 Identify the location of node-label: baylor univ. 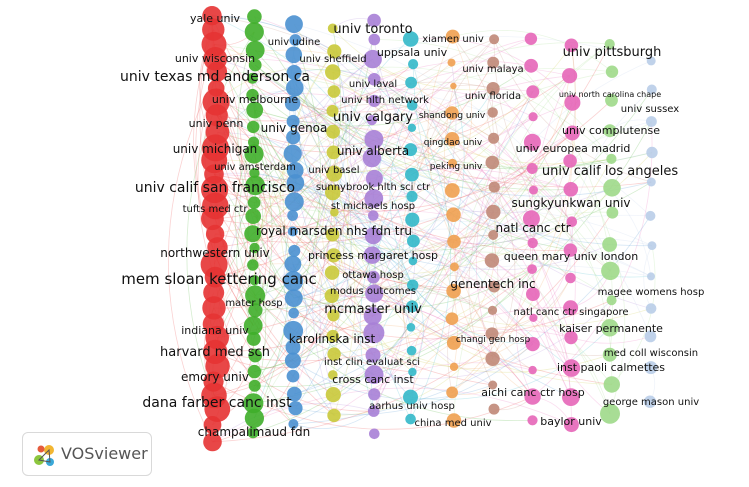
(571, 421).